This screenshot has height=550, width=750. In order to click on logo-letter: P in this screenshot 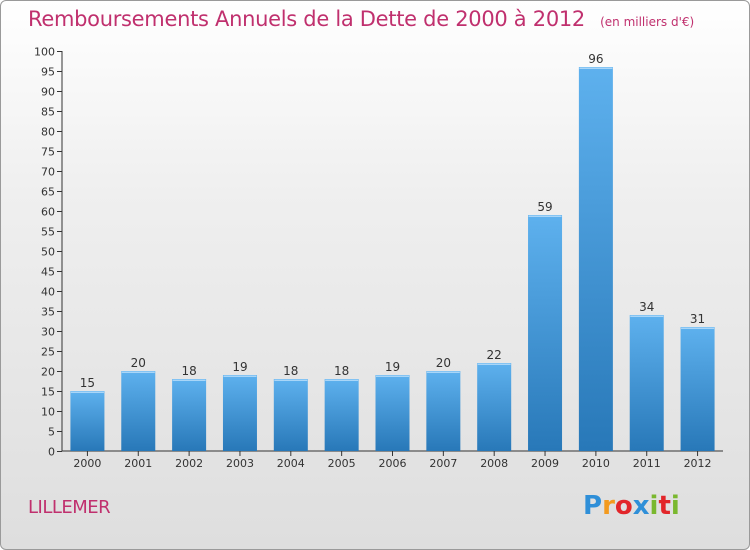, I will do `click(593, 506)`.